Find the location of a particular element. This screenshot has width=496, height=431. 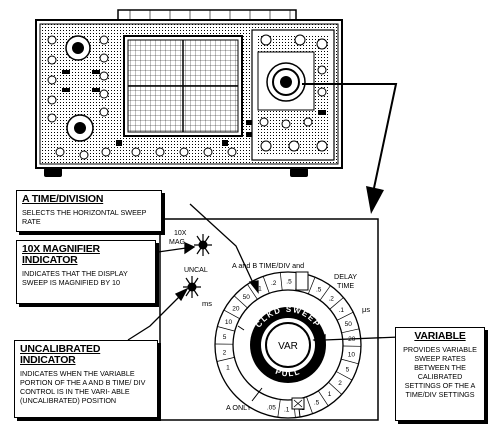

dial-scale-label: 20 is located at coordinates (236, 308).